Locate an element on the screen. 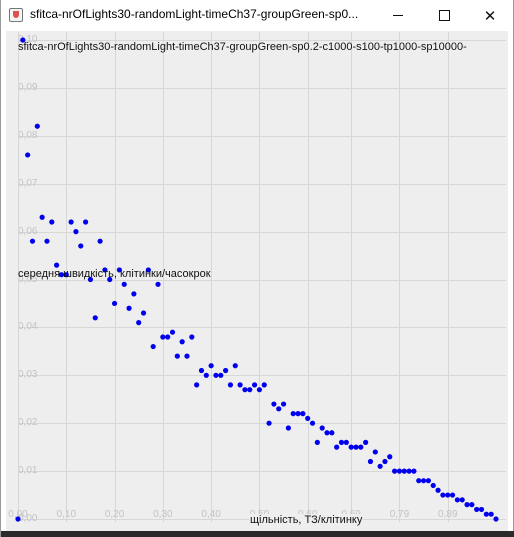  close-icon: ✕ is located at coordinates (490, 16).